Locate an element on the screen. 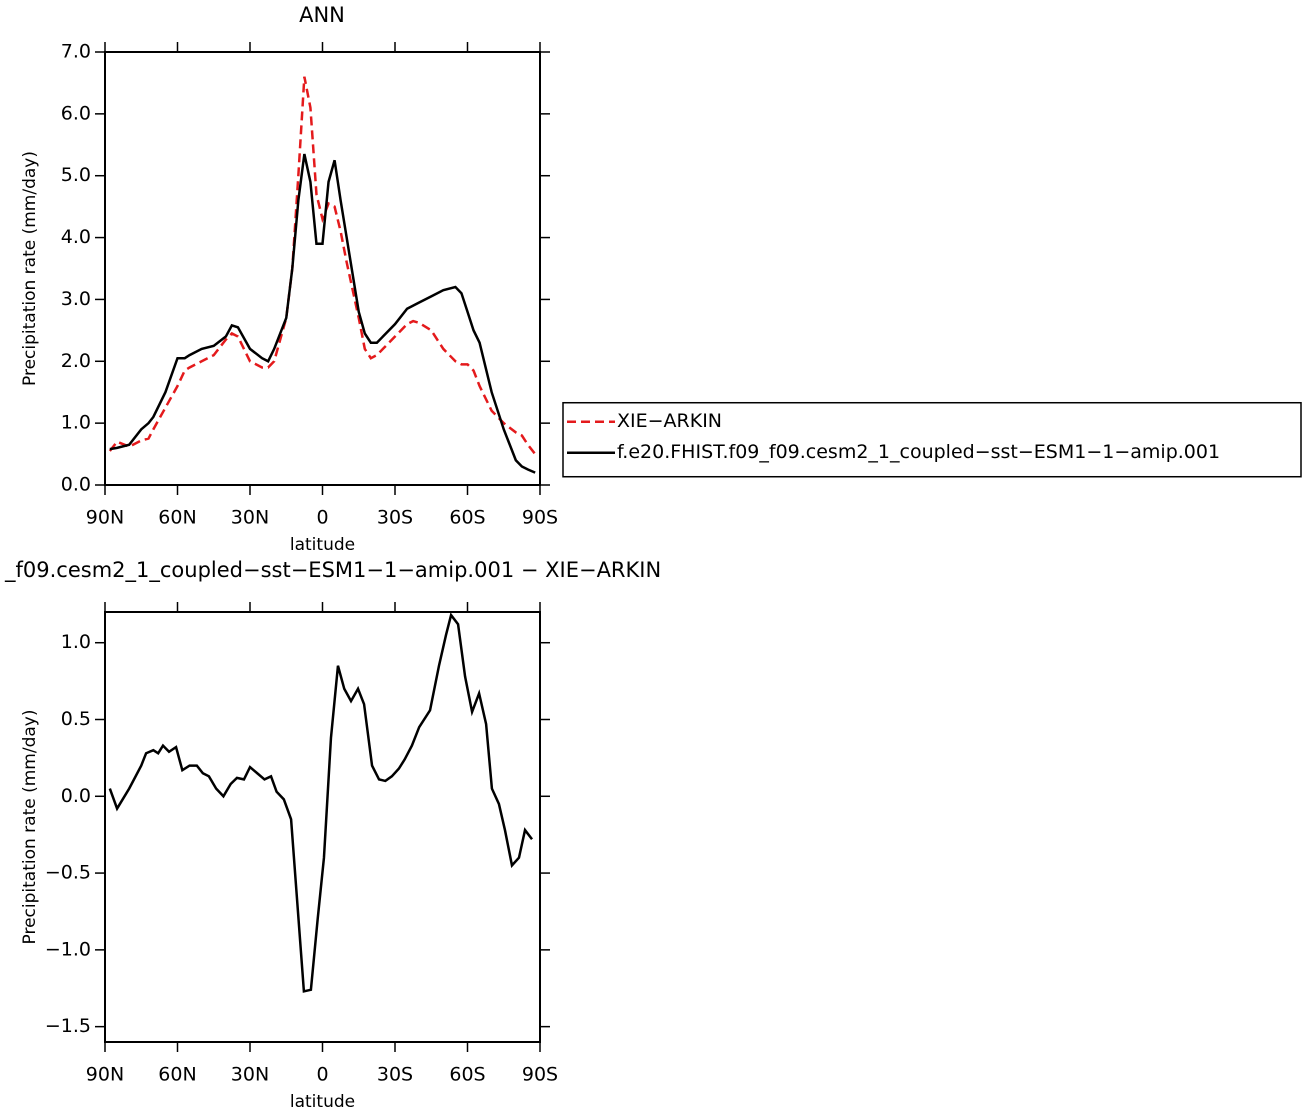 This screenshot has height=1118, width=1307. legend-label: XIE−ARKIN is located at coordinates (669, 421).